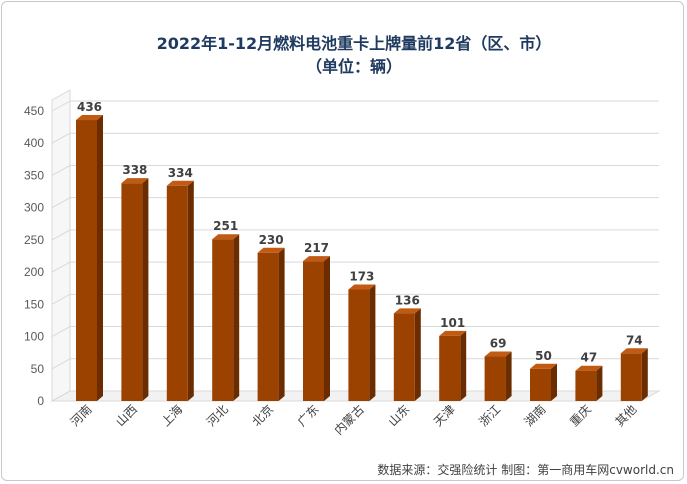 The image size is (687, 484). What do you see at coordinates (353, 420) in the screenshot?
I see `x-axis: 河南 山西 上海 河北 北京 广东 内蒙古 山东 天津 浙江 湖南 重庆 其他` at bounding box center [353, 420].